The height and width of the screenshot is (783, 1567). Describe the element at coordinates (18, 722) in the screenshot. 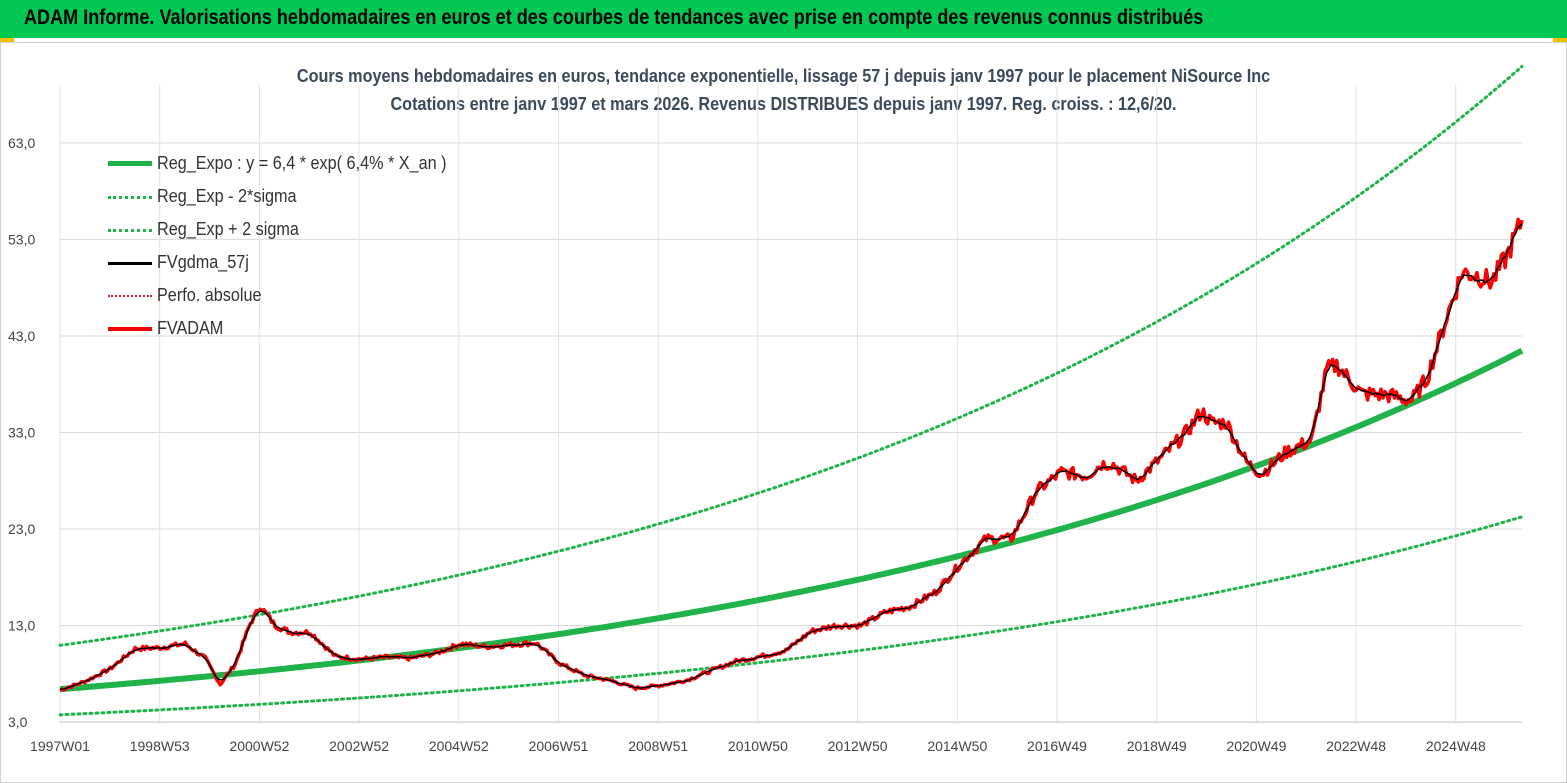

I see `y-tick-label: 3,0` at that location.